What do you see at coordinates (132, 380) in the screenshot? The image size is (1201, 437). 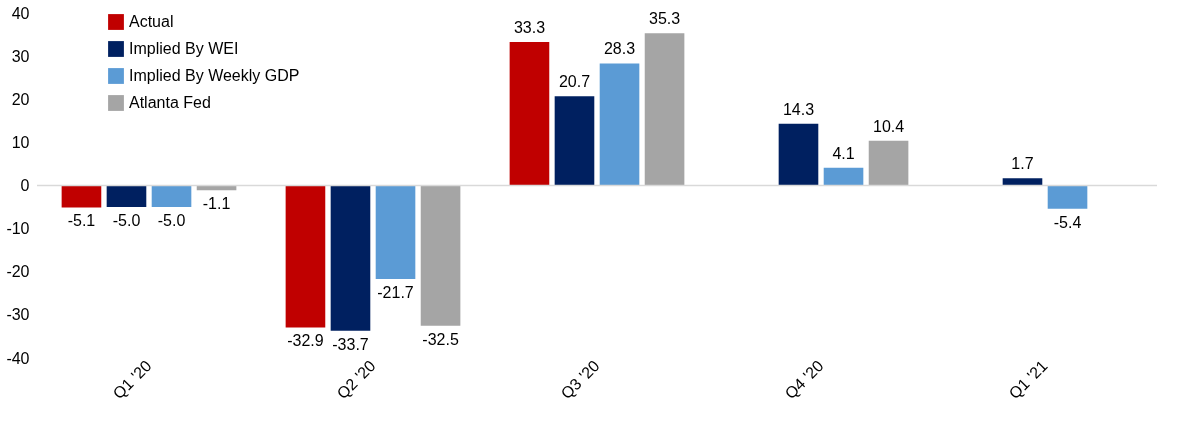 I see `x-tick-label: Q1 '20` at bounding box center [132, 380].